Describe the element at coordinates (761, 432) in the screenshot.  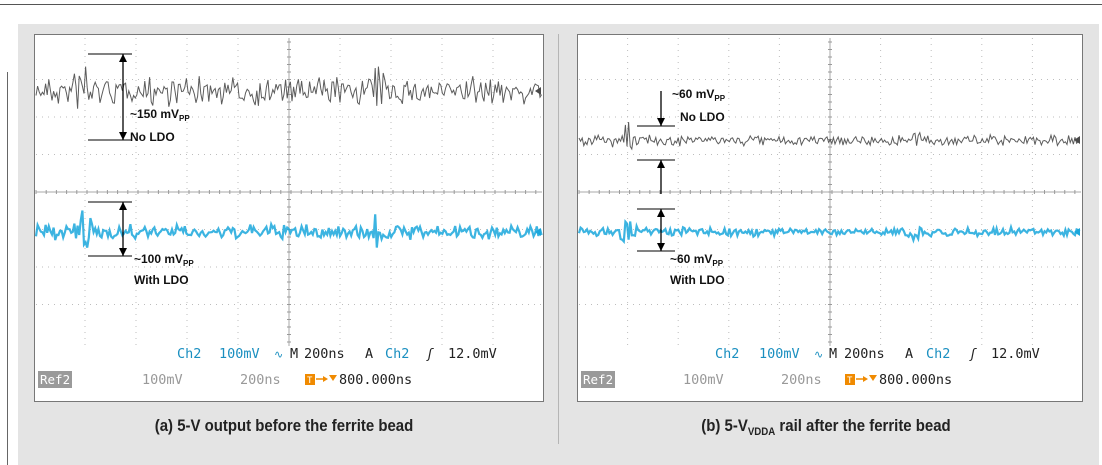
I see `caption-subscript: VDDA` at that location.